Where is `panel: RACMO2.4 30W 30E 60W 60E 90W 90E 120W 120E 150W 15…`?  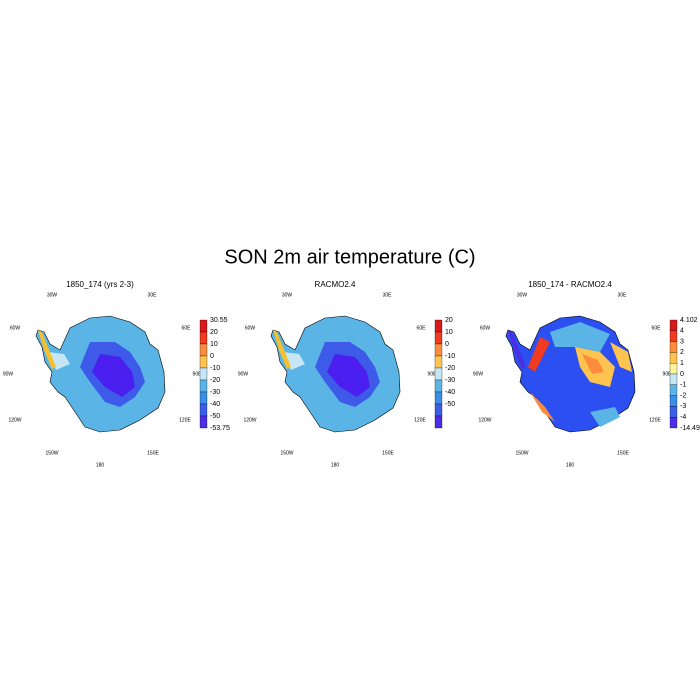
panel: RACMO2.4 30W 30E 60W 60E 90W 90E 120W 120E 150W 15… is located at coordinates (346, 374).